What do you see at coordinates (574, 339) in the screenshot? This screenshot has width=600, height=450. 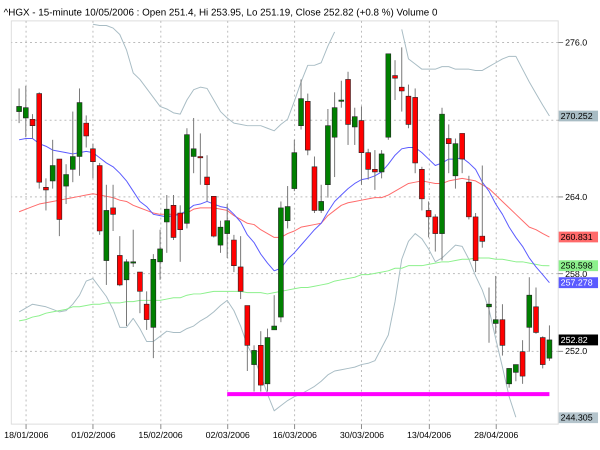 I see `text: 252.82` at bounding box center [574, 339].